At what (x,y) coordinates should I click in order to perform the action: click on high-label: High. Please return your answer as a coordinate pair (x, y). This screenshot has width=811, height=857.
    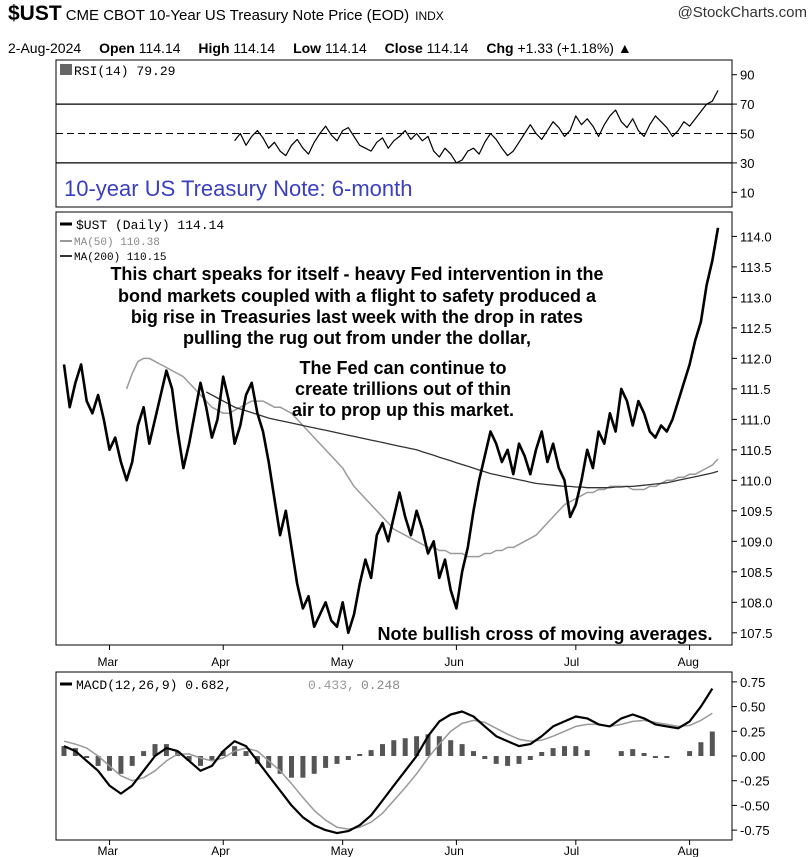
    Looking at the image, I should click on (214, 48).